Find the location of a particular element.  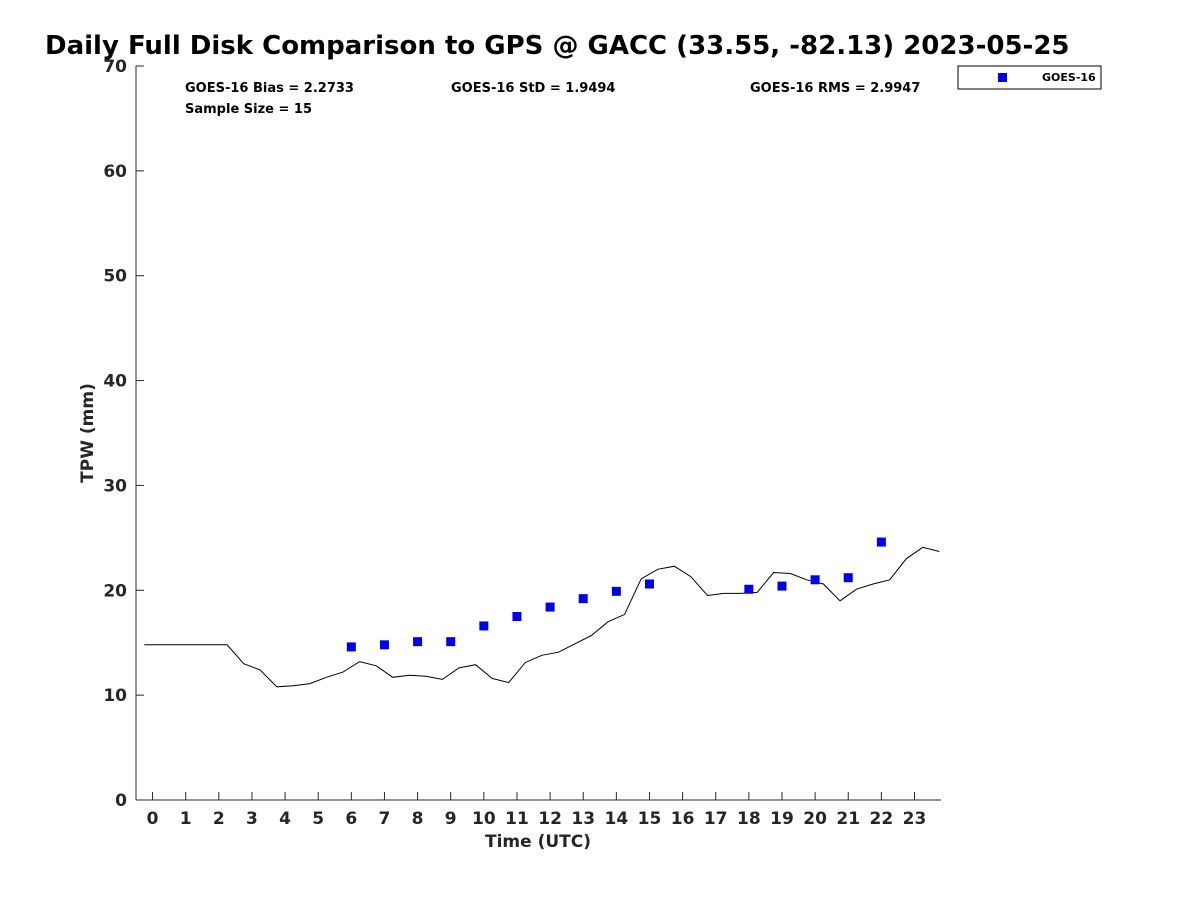

x-tick-label: 7 is located at coordinates (385, 819).